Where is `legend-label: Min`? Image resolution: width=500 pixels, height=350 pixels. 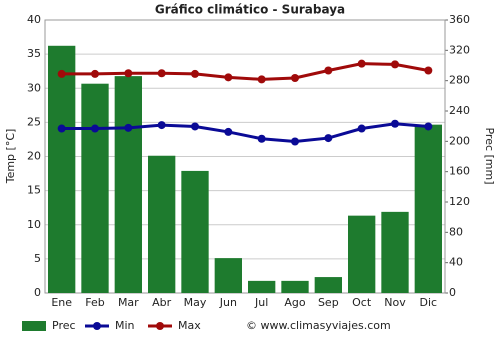 legend-label: Min is located at coordinates (125, 325).